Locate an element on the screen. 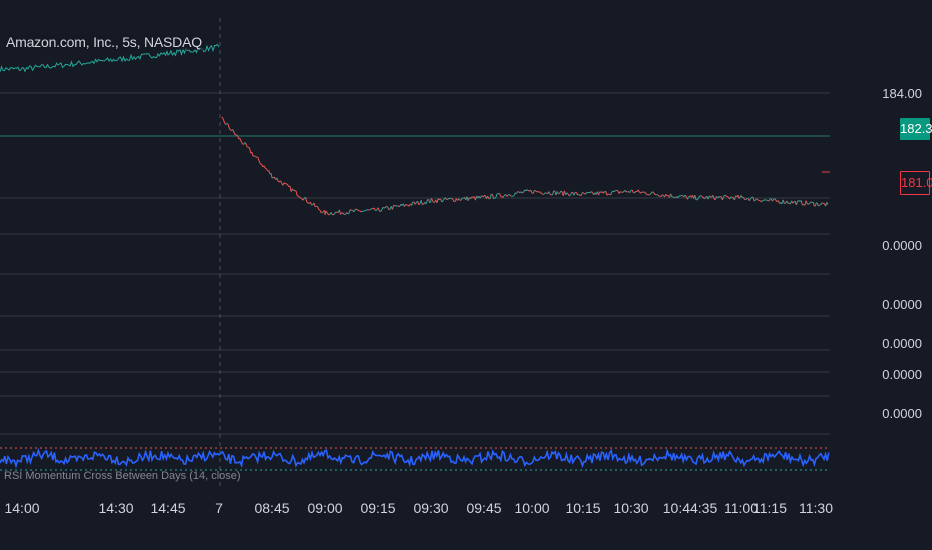 The height and width of the screenshot is (550, 932). oscillator-line is located at coordinates (415, 458).